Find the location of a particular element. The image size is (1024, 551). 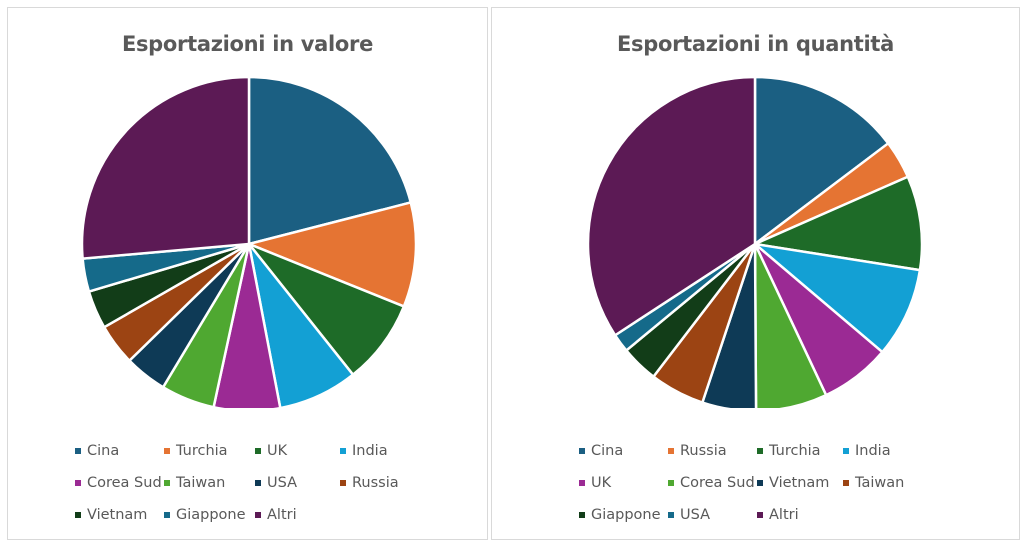

pie-slice-corea-sud is located at coordinates (790, 325).